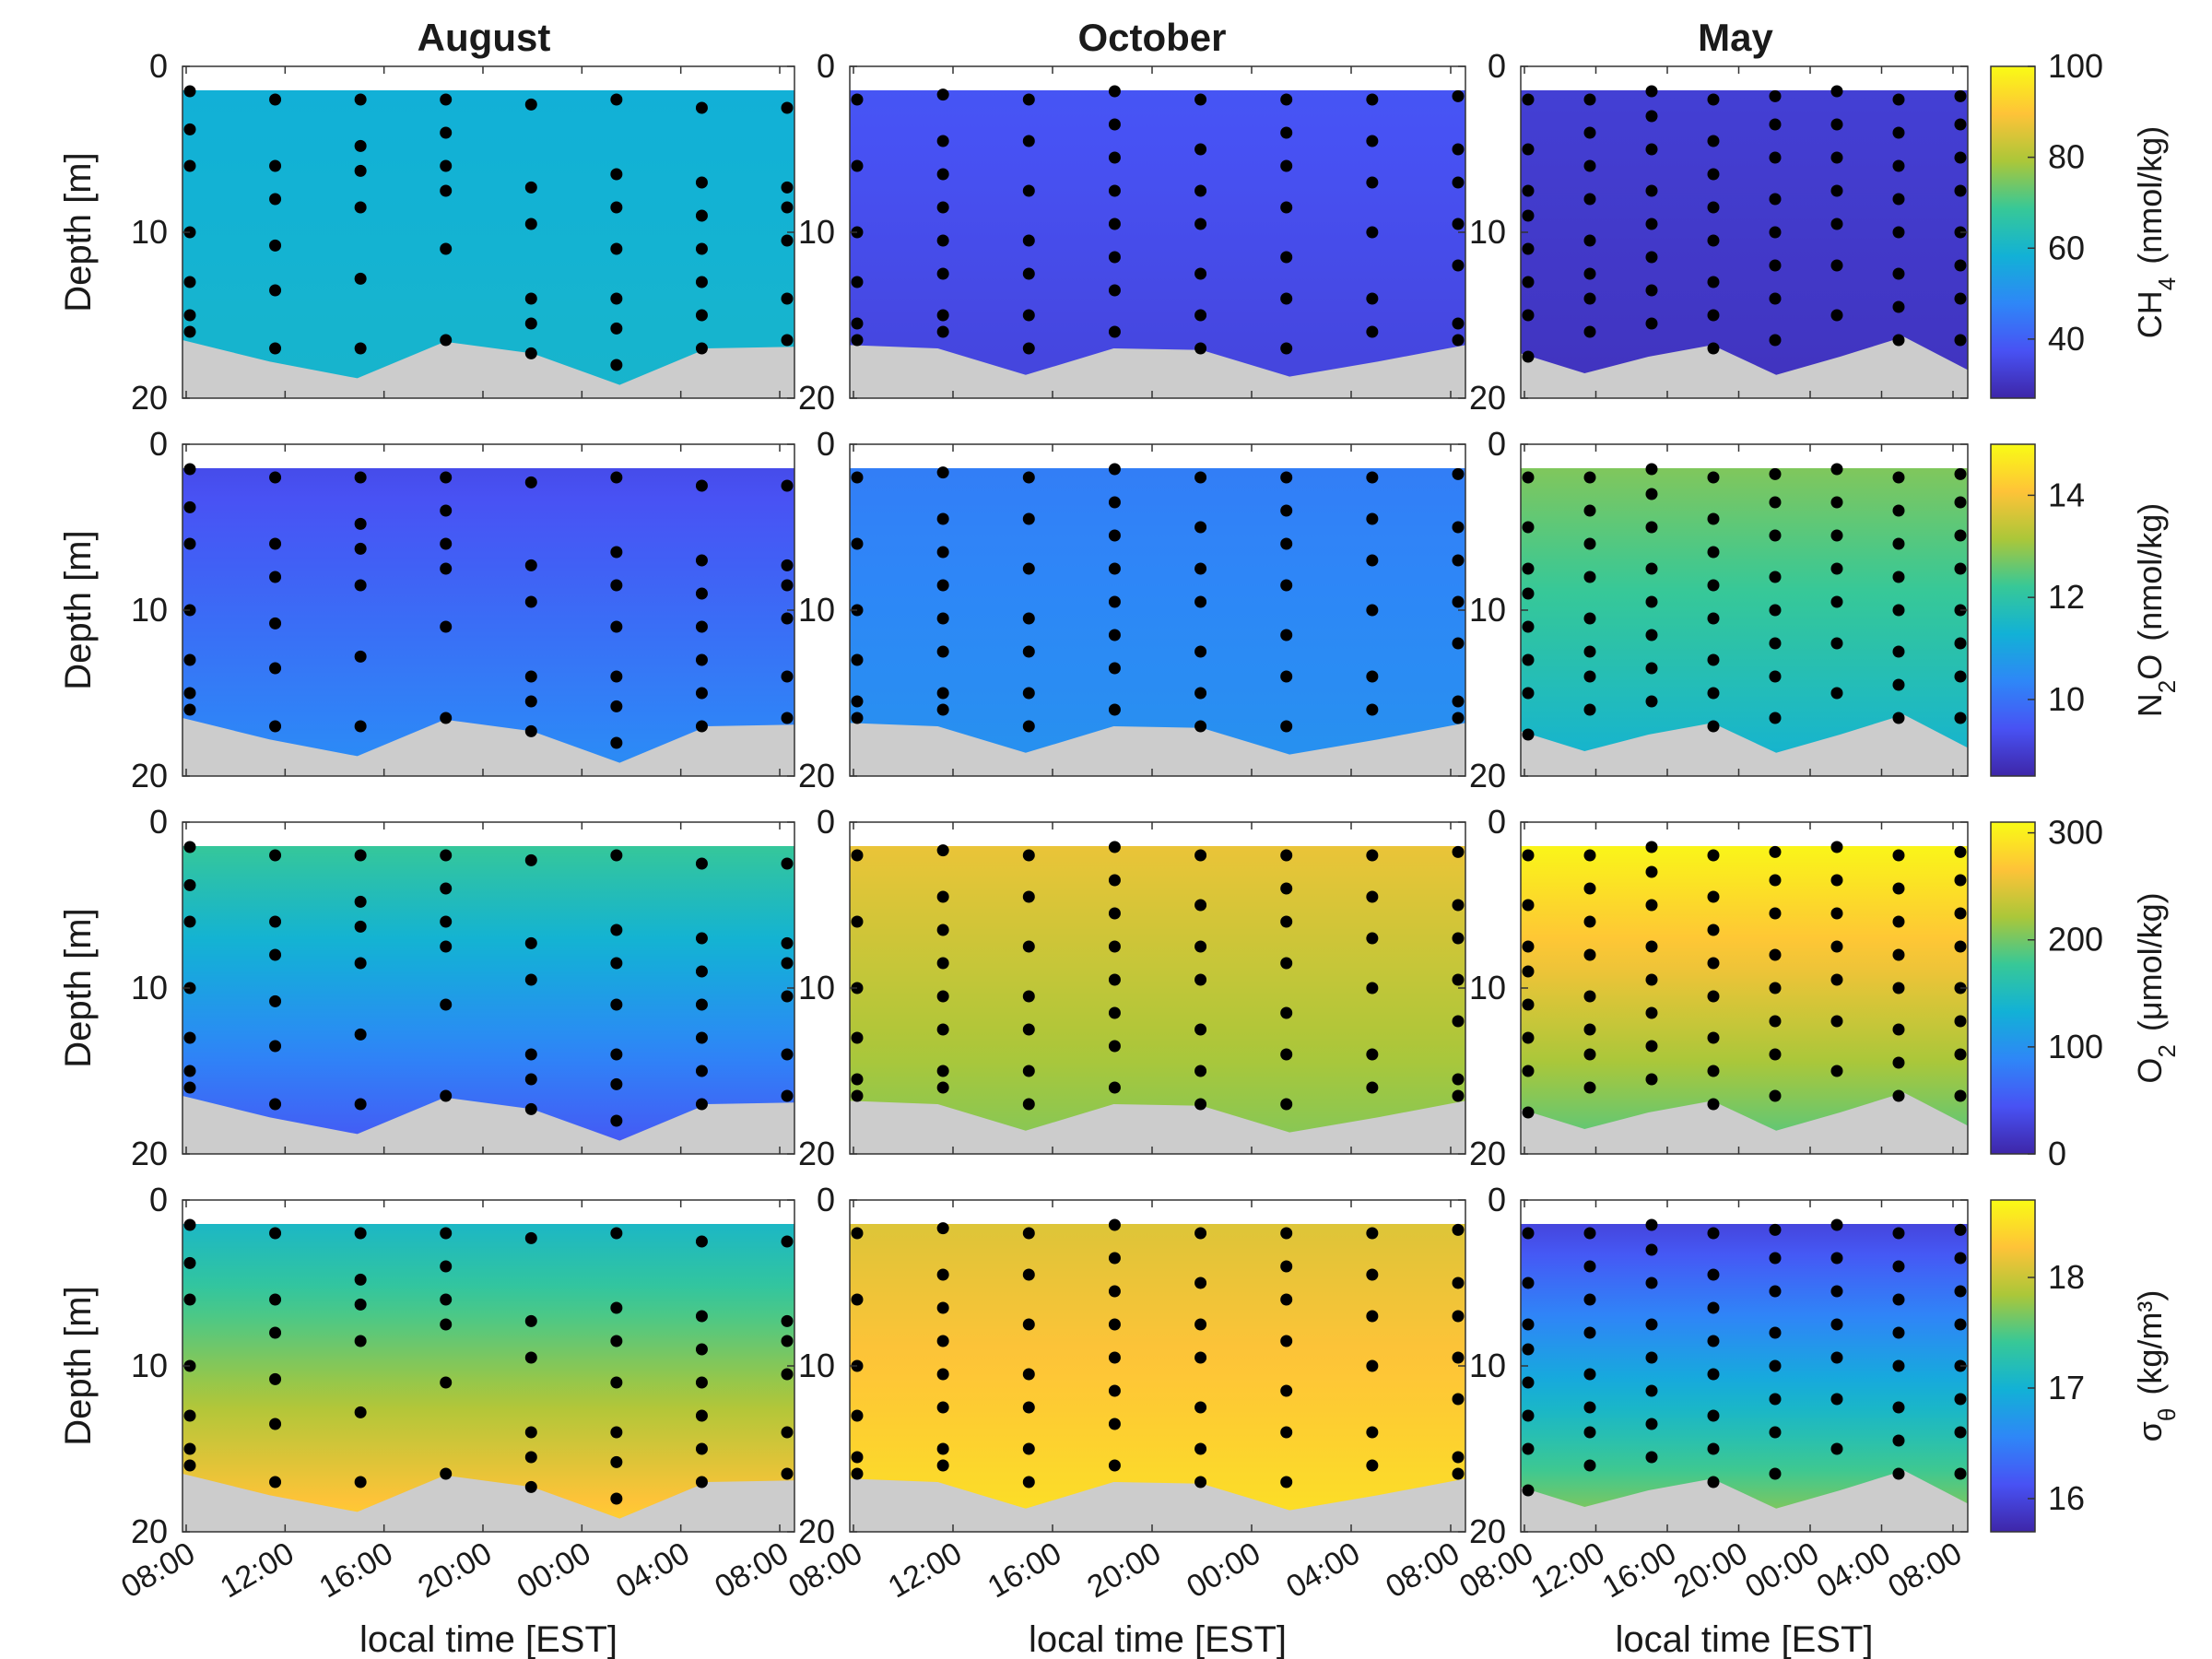 This screenshot has width=2212, height=1659. What do you see at coordinates (1711, 1570) in the screenshot?
I see `time-tick-label: 20:00` at bounding box center [1711, 1570].